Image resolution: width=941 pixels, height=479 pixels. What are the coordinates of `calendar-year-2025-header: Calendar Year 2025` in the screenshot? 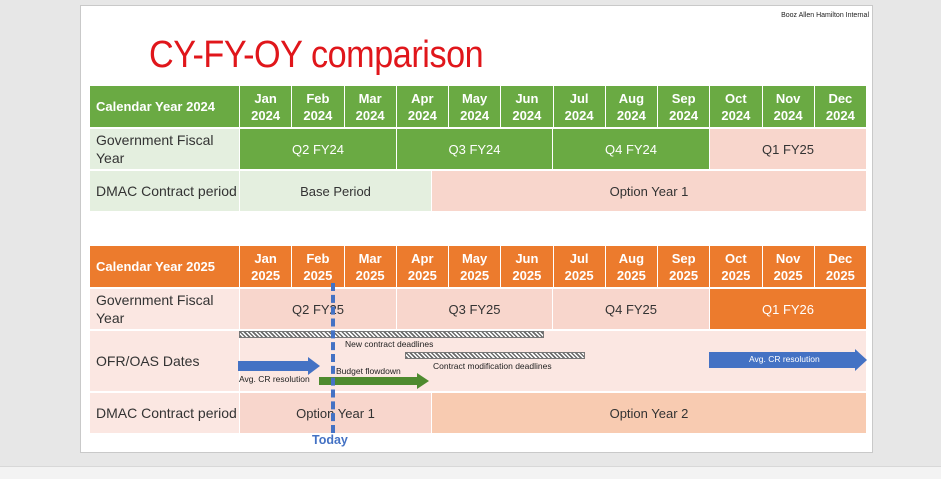 It's located at (164, 266).